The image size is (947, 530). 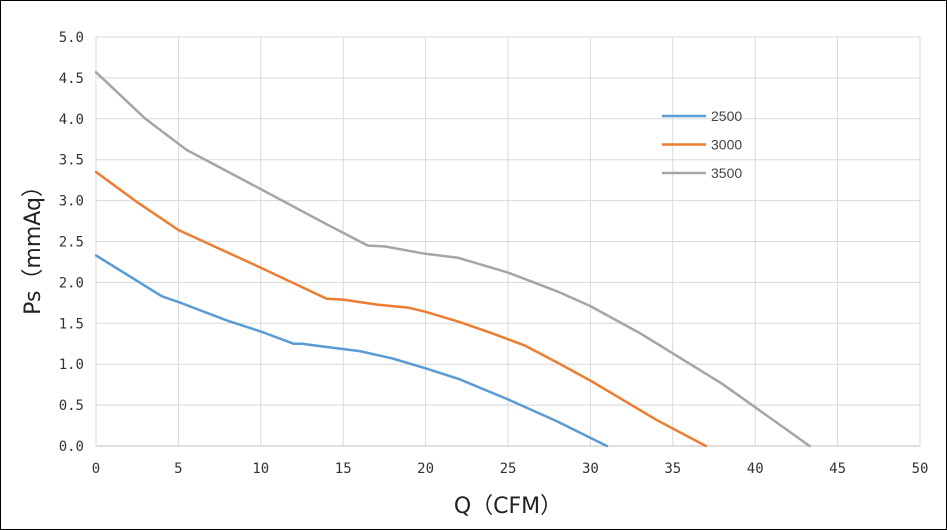 I want to click on y-tick-label: 1.0, so click(x=71, y=365).